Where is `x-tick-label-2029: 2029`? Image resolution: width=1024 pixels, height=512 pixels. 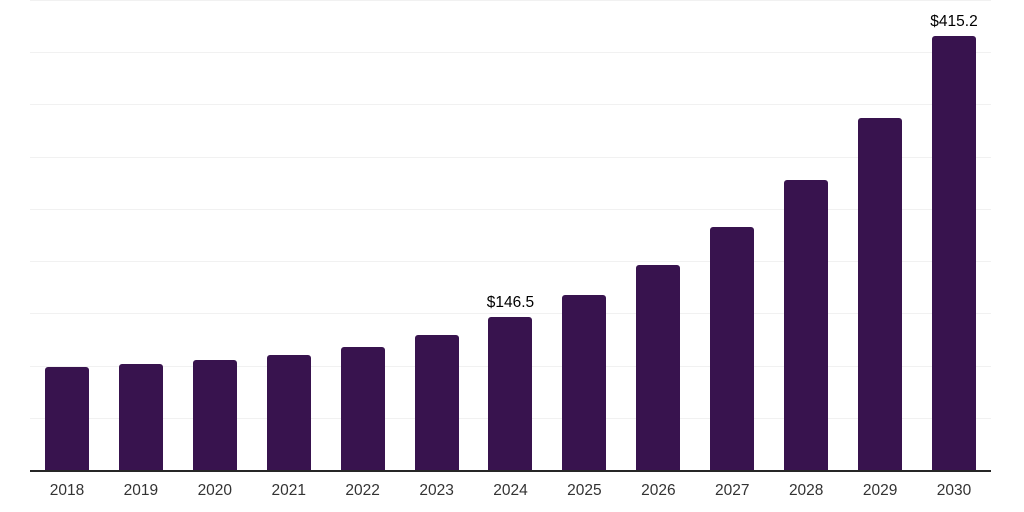
x-tick-label-2029: 2029 is located at coordinates (880, 490).